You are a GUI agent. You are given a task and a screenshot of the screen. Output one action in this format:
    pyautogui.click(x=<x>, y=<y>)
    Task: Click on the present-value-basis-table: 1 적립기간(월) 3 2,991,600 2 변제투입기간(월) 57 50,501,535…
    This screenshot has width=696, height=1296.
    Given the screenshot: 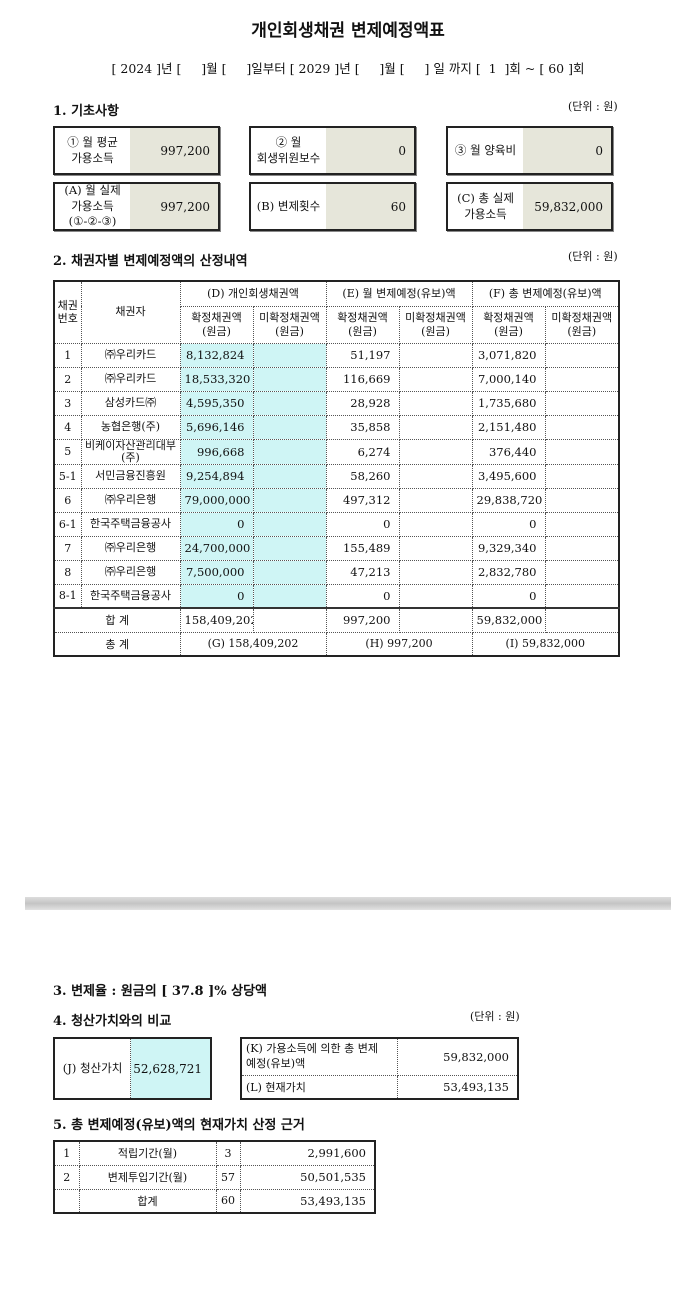 What is the action you would take?
    pyautogui.click(x=214, y=1177)
    